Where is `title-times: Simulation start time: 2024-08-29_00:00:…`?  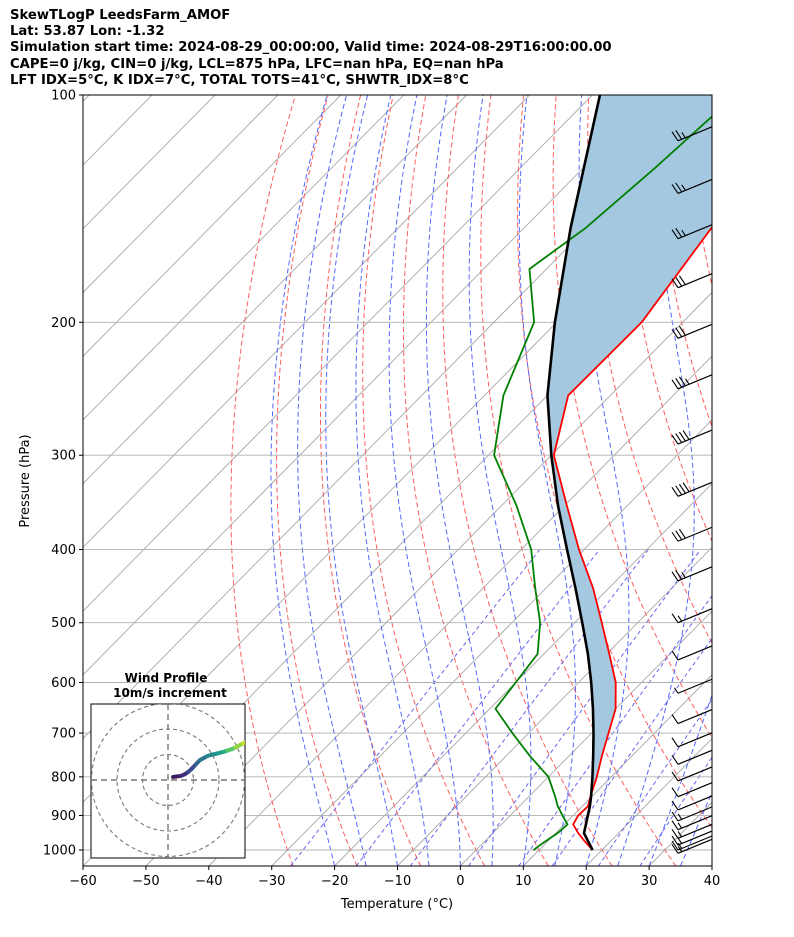
title-times: Simulation start time: 2024-08-29_00:00:… is located at coordinates (311, 48).